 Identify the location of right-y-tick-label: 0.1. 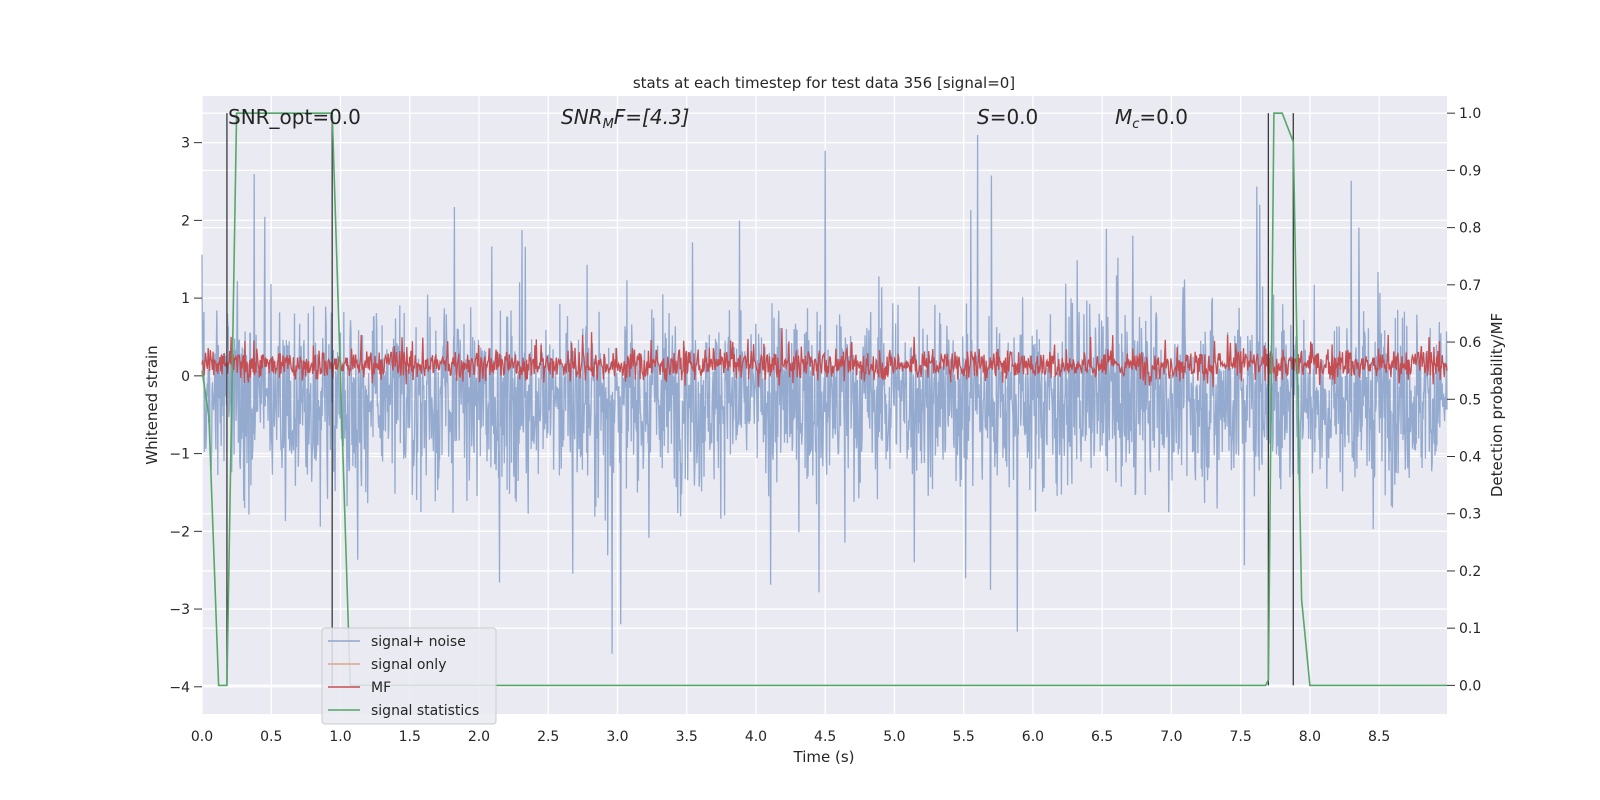
(1470, 629).